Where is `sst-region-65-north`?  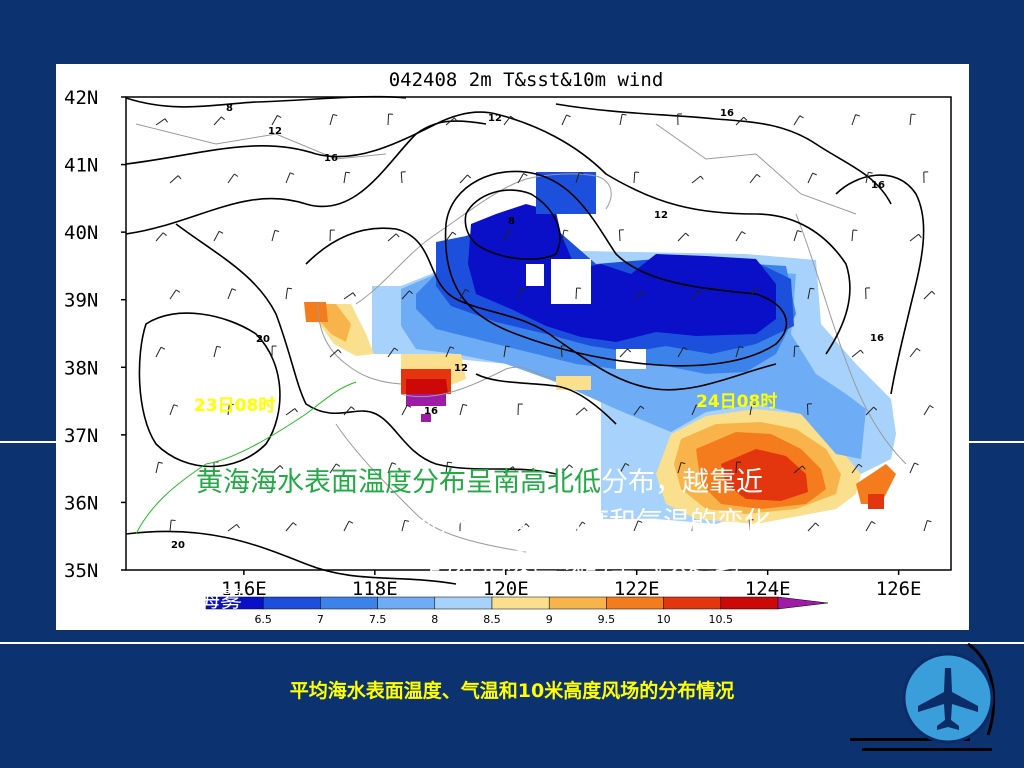 sst-region-65-north is located at coordinates (566, 193).